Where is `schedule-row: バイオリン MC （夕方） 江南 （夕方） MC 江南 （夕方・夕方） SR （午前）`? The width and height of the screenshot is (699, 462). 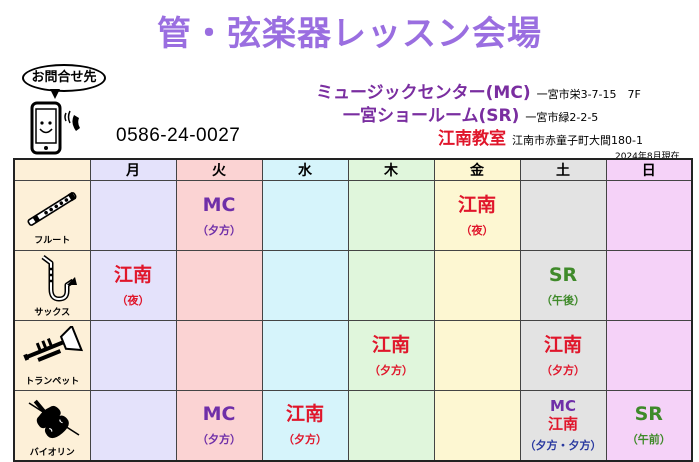
schedule-row: バイオリン MC （夕方） 江南 （夕方） MC 江南 （夕方・夕方） SR （午前） is located at coordinates (353, 425).